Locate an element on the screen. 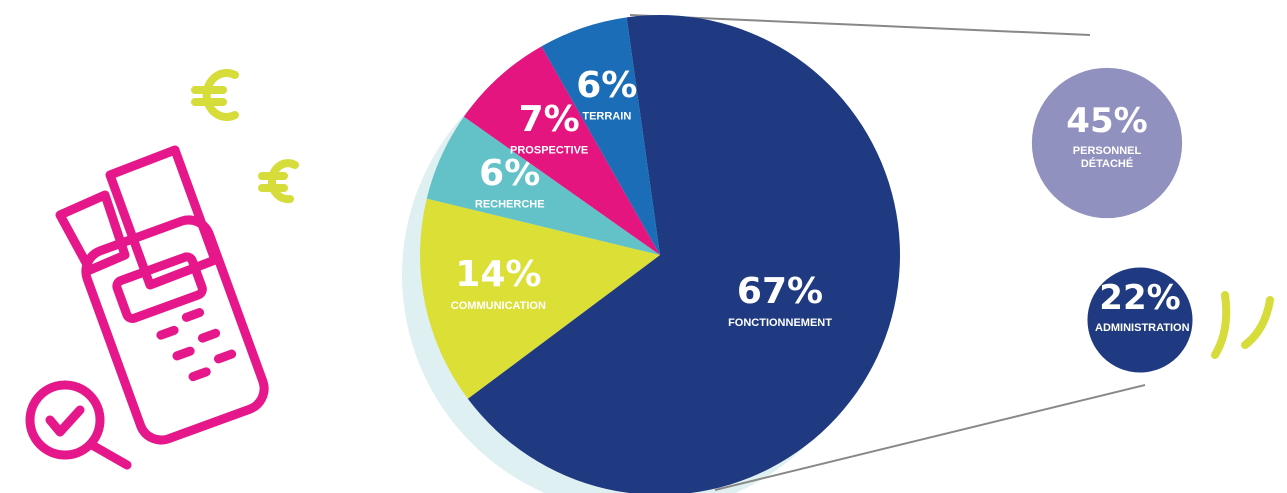 The height and width of the screenshot is (493, 1287). bubble-value-label: 45% is located at coordinates (1107, 121).